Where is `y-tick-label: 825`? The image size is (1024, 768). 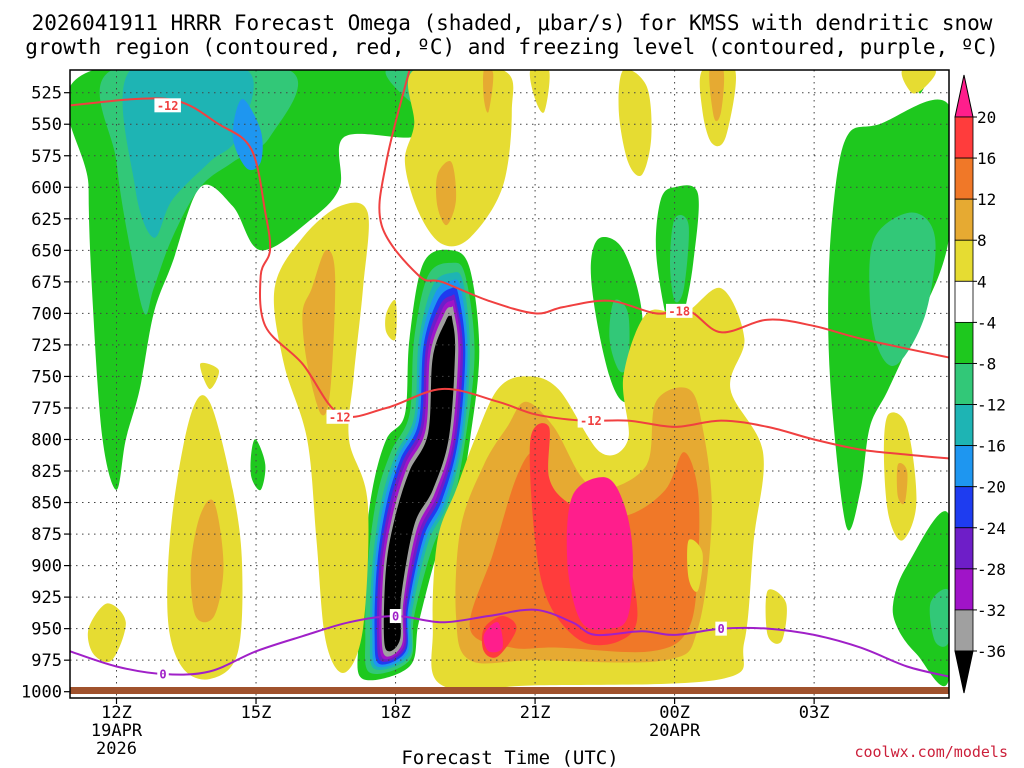
y-tick-label: 825 is located at coordinates (46, 472).